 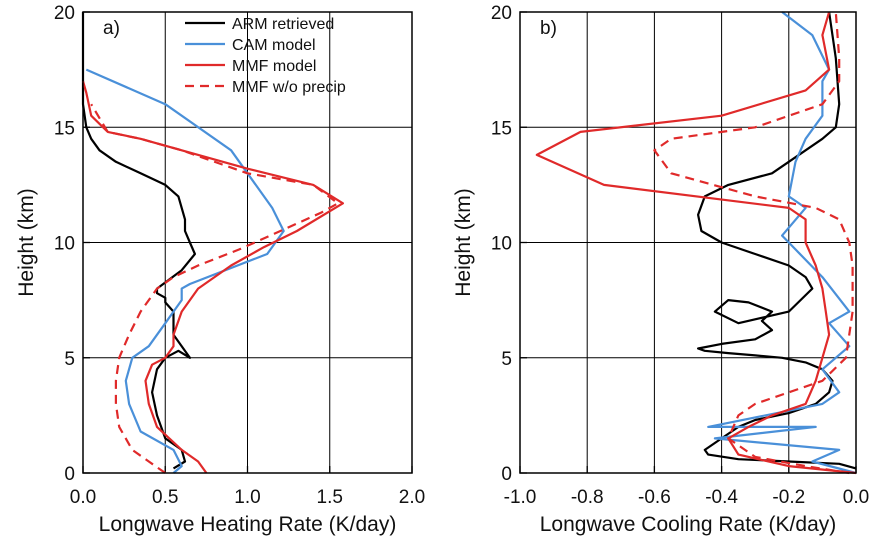 What do you see at coordinates (274, 45) in the screenshot?
I see `legend-label: CAM model` at bounding box center [274, 45].